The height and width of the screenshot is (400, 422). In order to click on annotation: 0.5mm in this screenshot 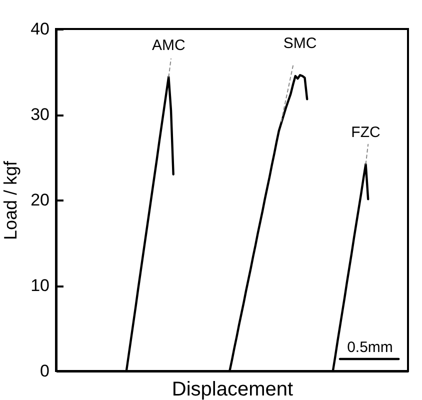, I will do `click(370, 347)`.